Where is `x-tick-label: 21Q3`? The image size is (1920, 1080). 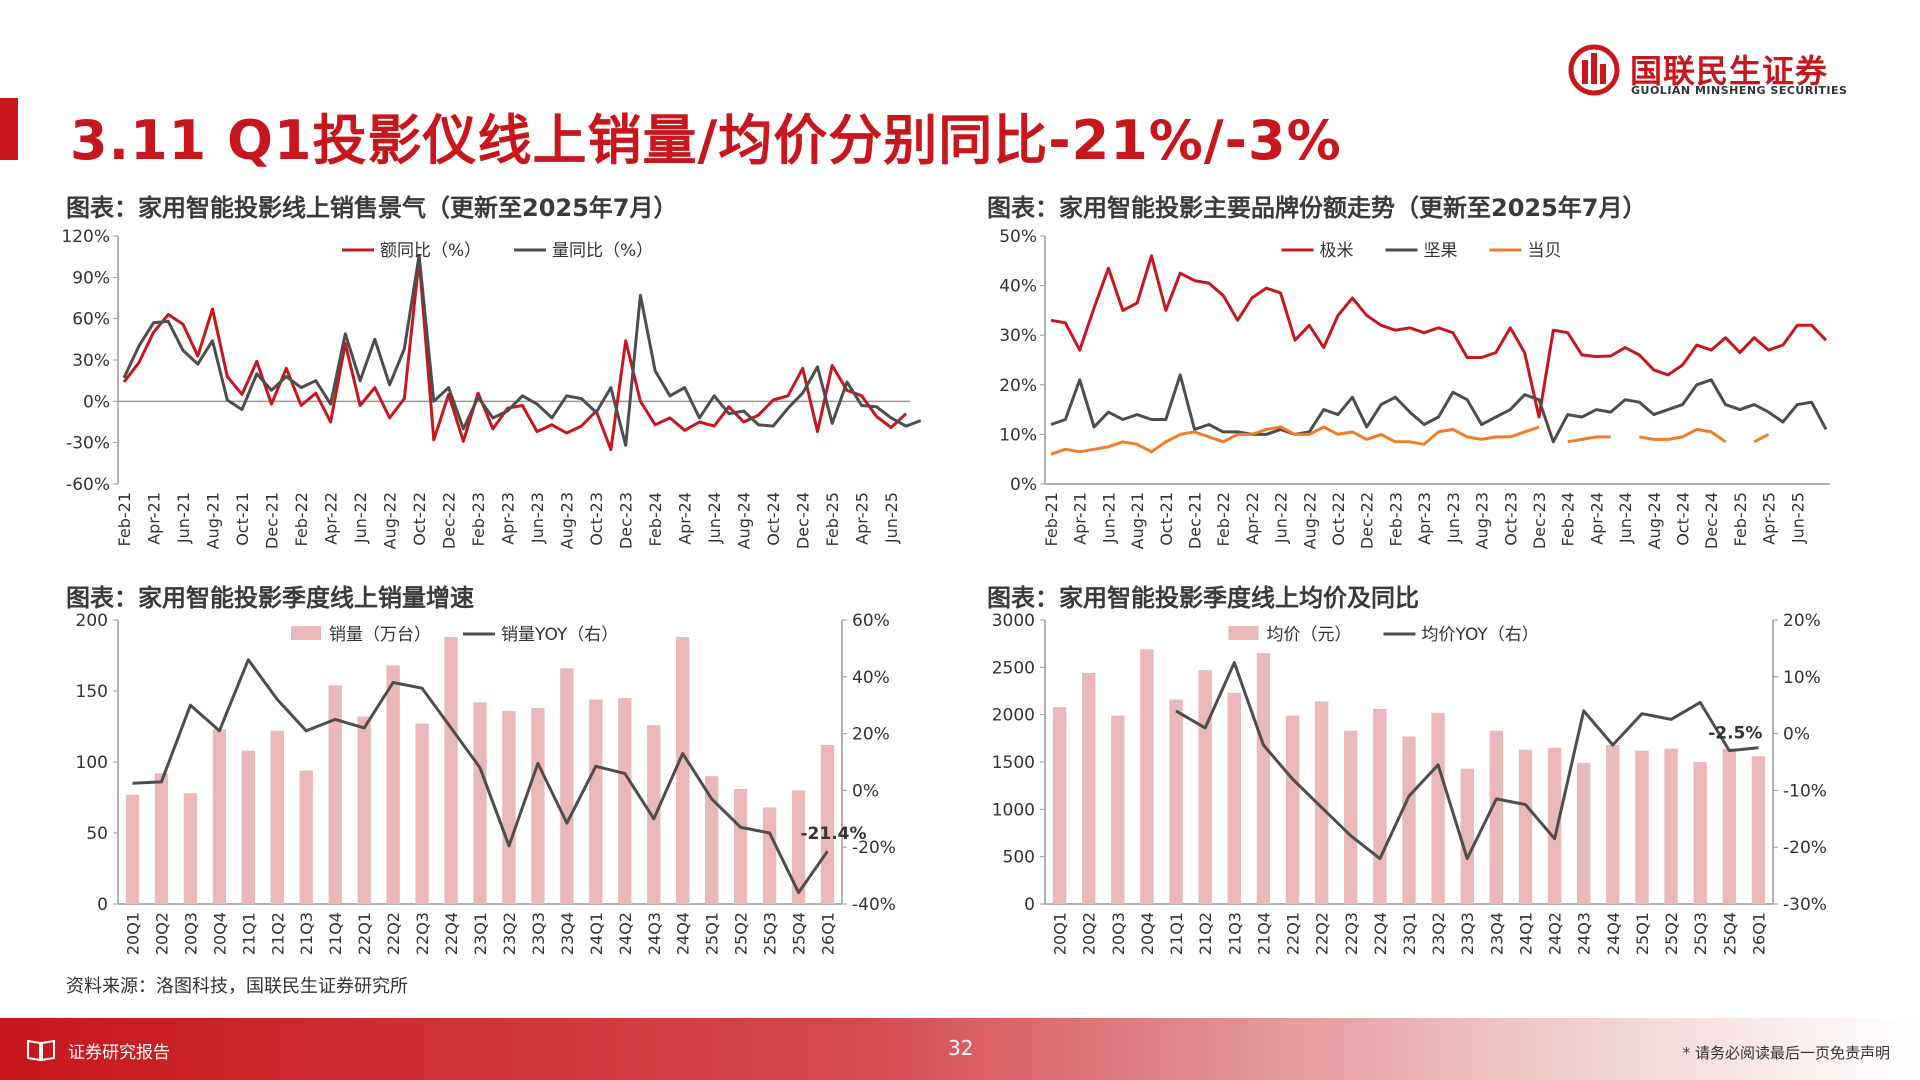
x-tick-label: 21Q3 is located at coordinates (306, 933).